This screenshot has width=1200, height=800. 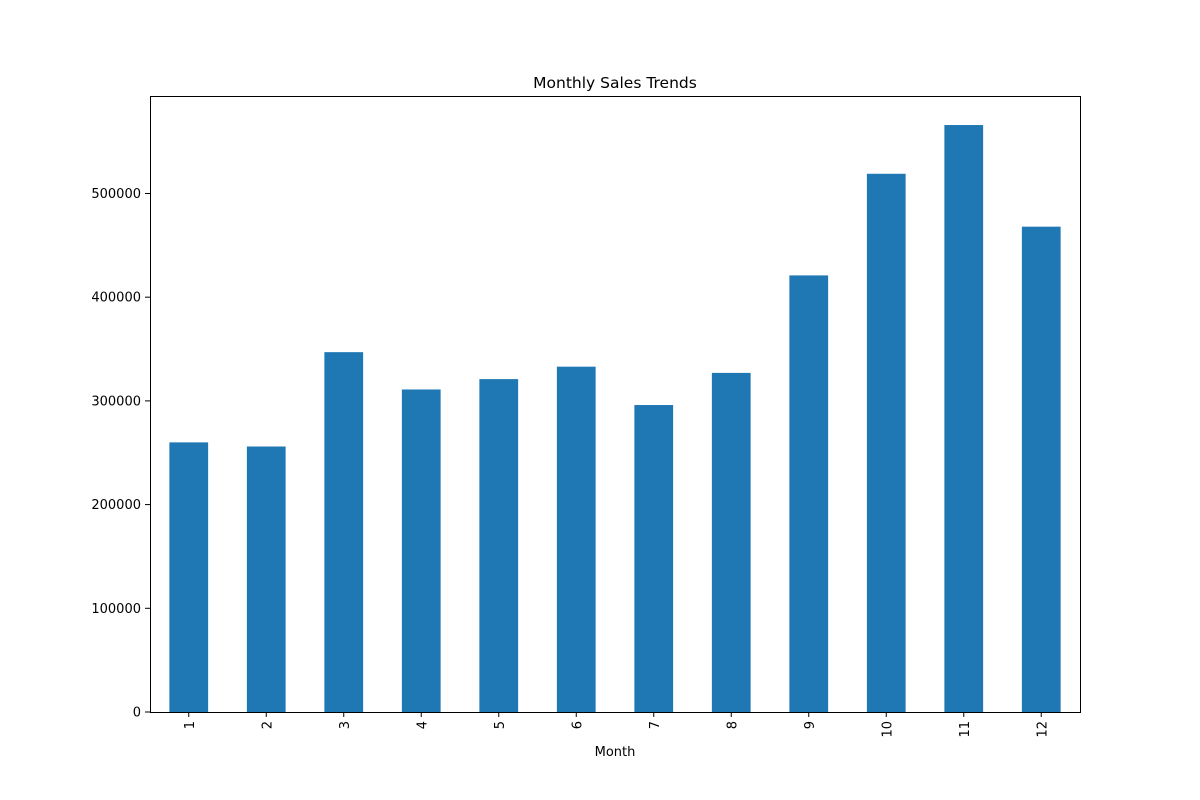 I want to click on x-tick-label: 2, so click(x=267, y=725).